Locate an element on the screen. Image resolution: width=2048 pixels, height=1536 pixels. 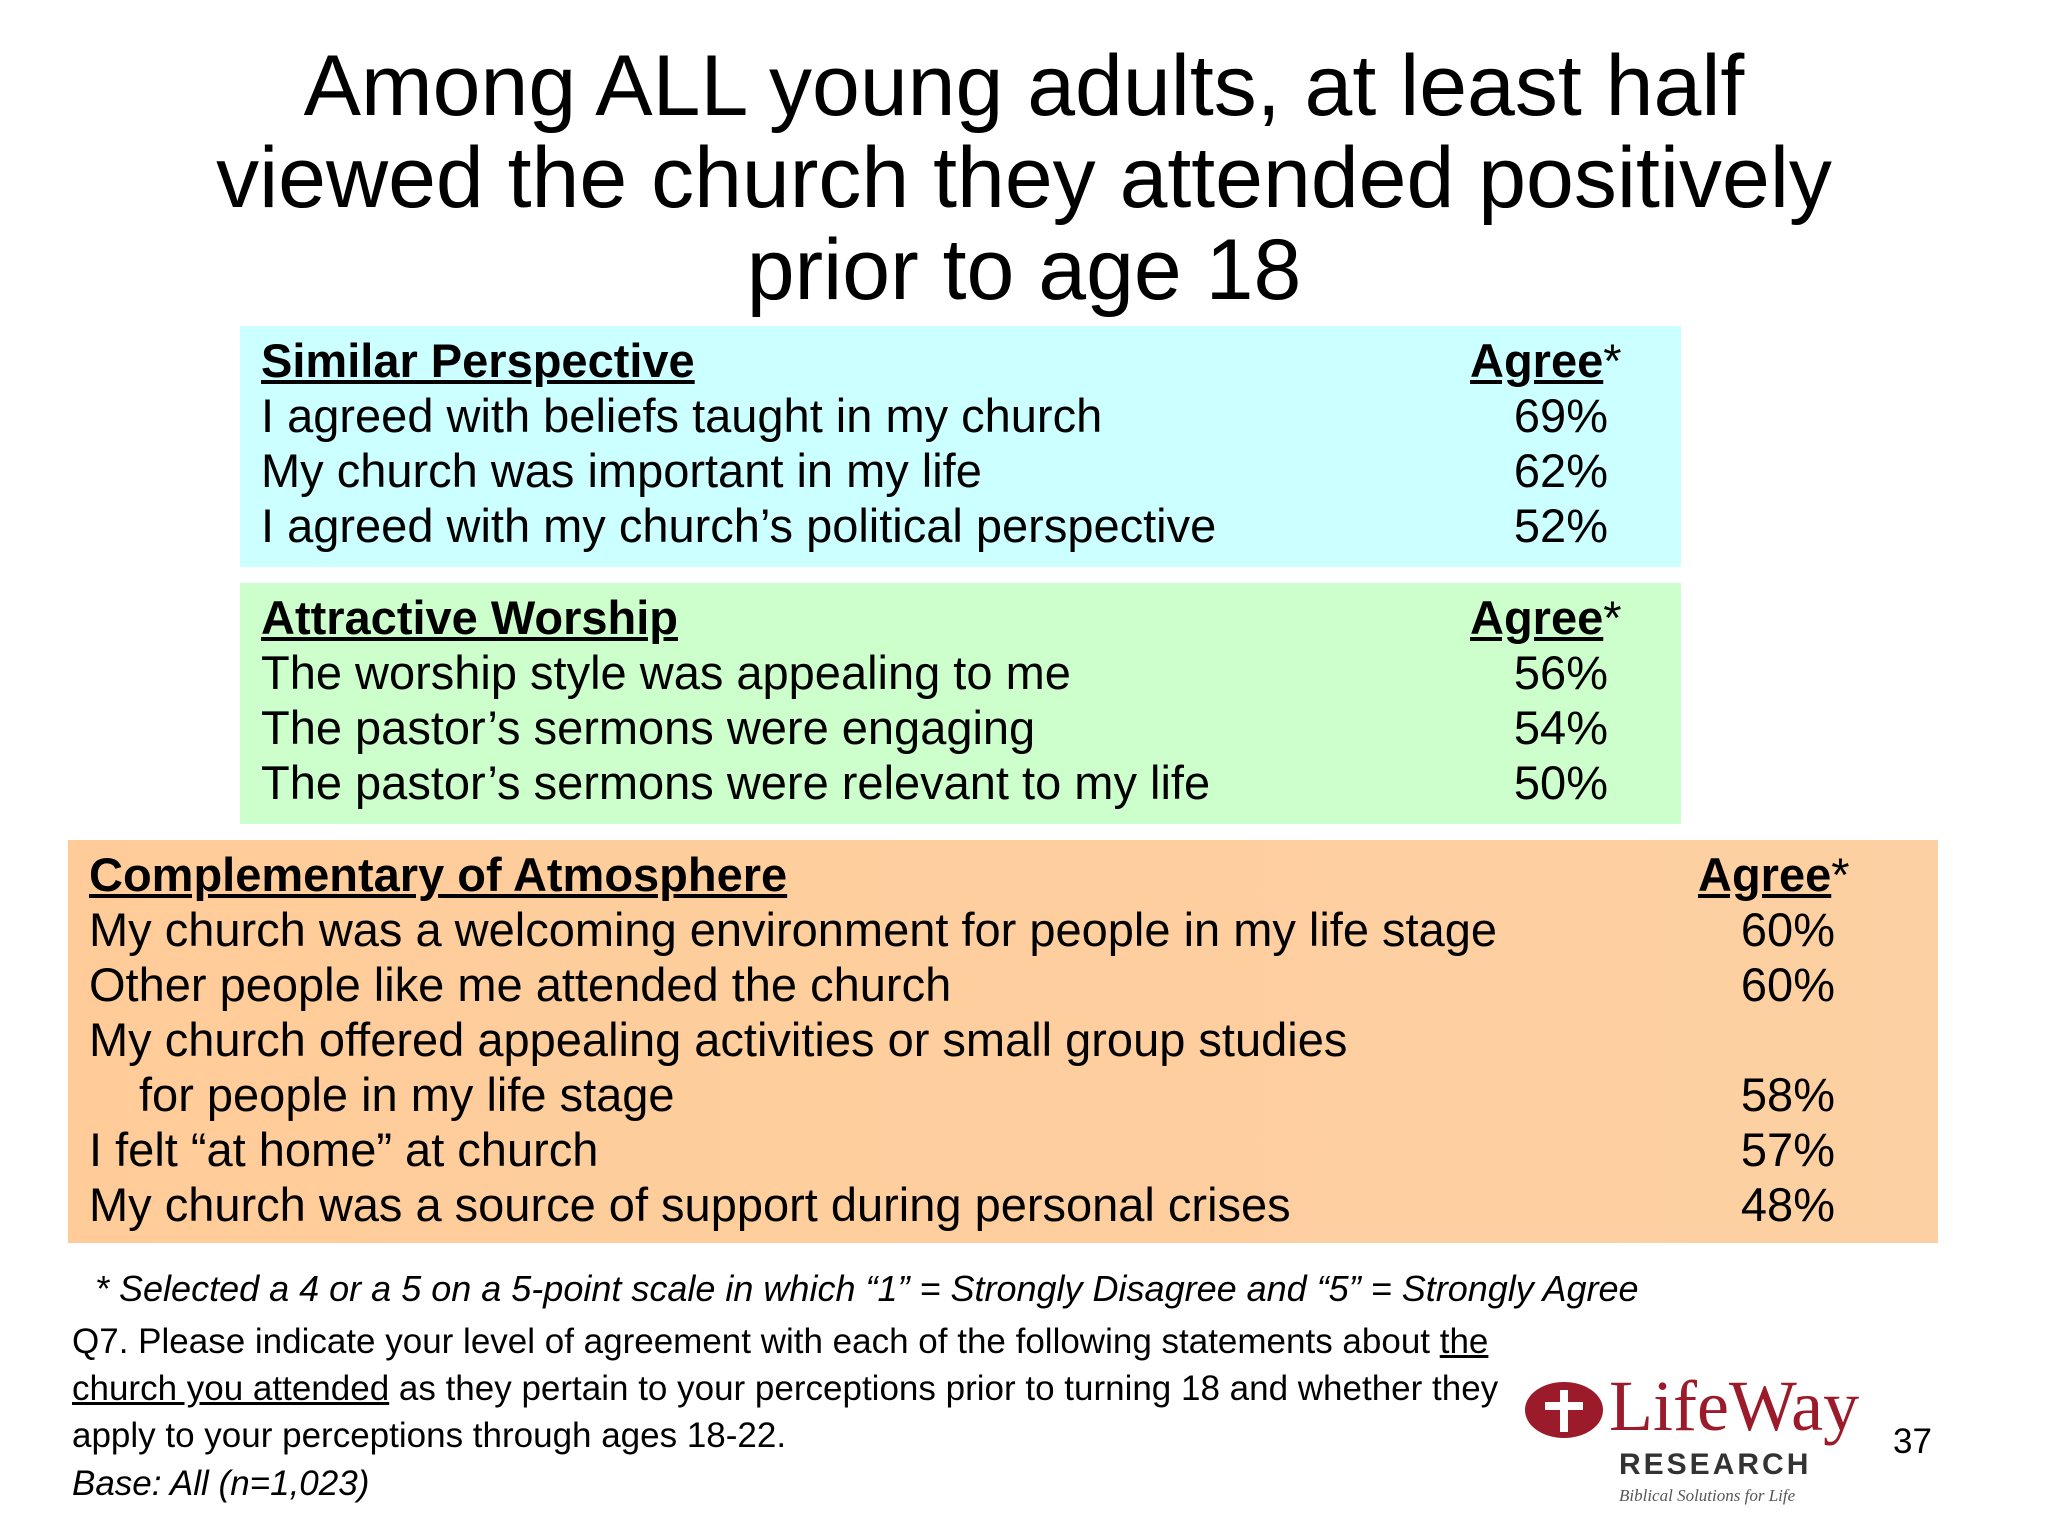
logo-icon is located at coordinates (1564, 1410).